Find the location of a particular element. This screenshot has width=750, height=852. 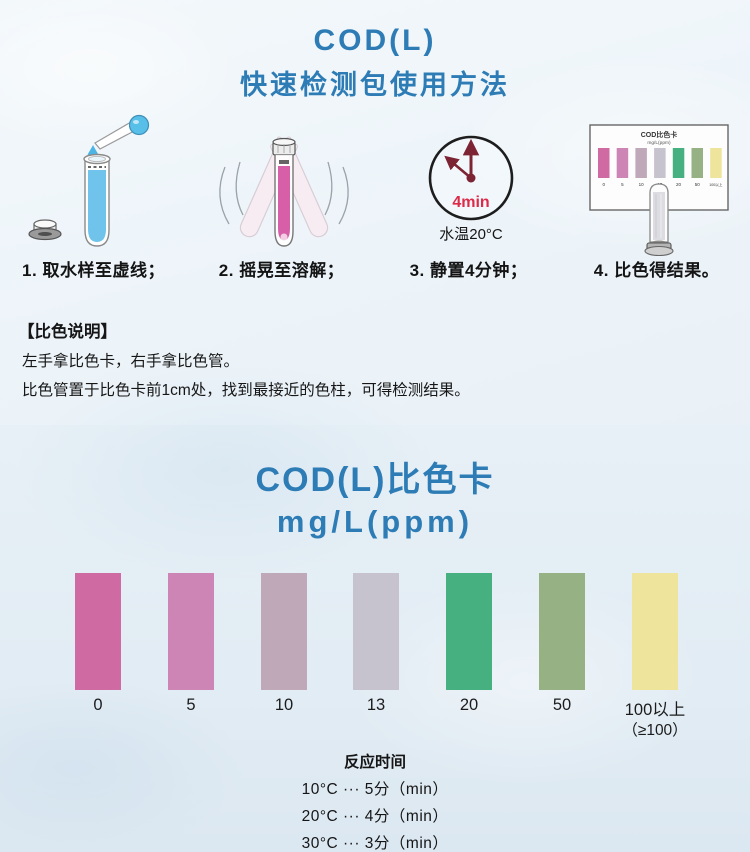

swatch-col-1: 5 is located at coordinates (191, 643).